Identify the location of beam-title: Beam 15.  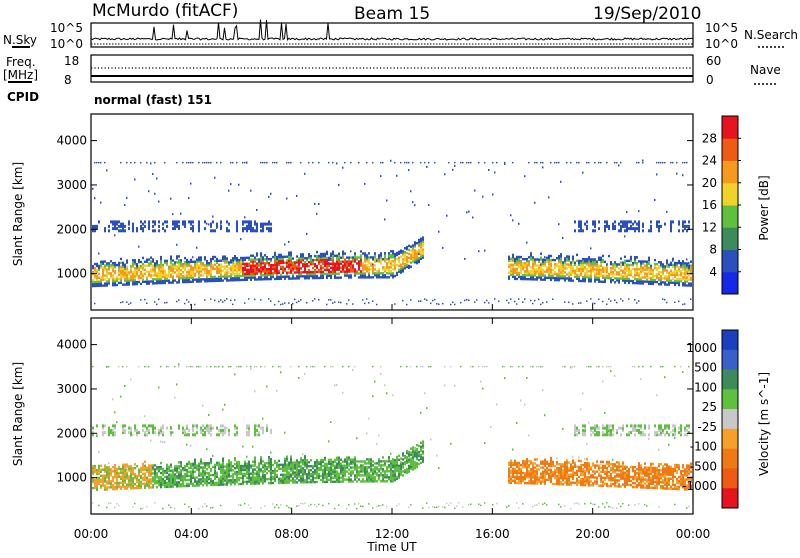
(392, 14).